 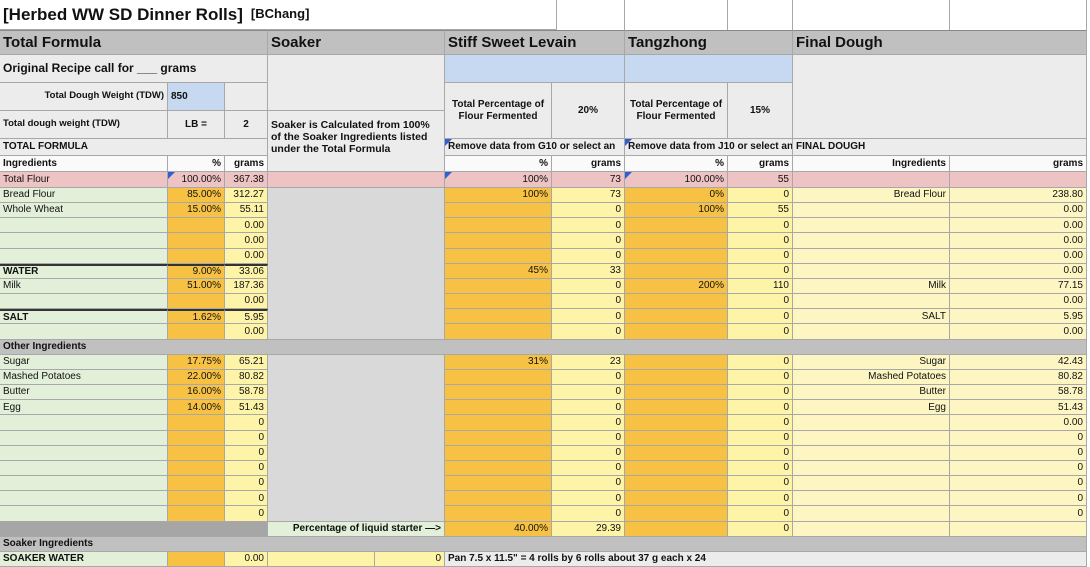 I want to click on ingredient-cell: 42.43, so click(x=1018, y=362).